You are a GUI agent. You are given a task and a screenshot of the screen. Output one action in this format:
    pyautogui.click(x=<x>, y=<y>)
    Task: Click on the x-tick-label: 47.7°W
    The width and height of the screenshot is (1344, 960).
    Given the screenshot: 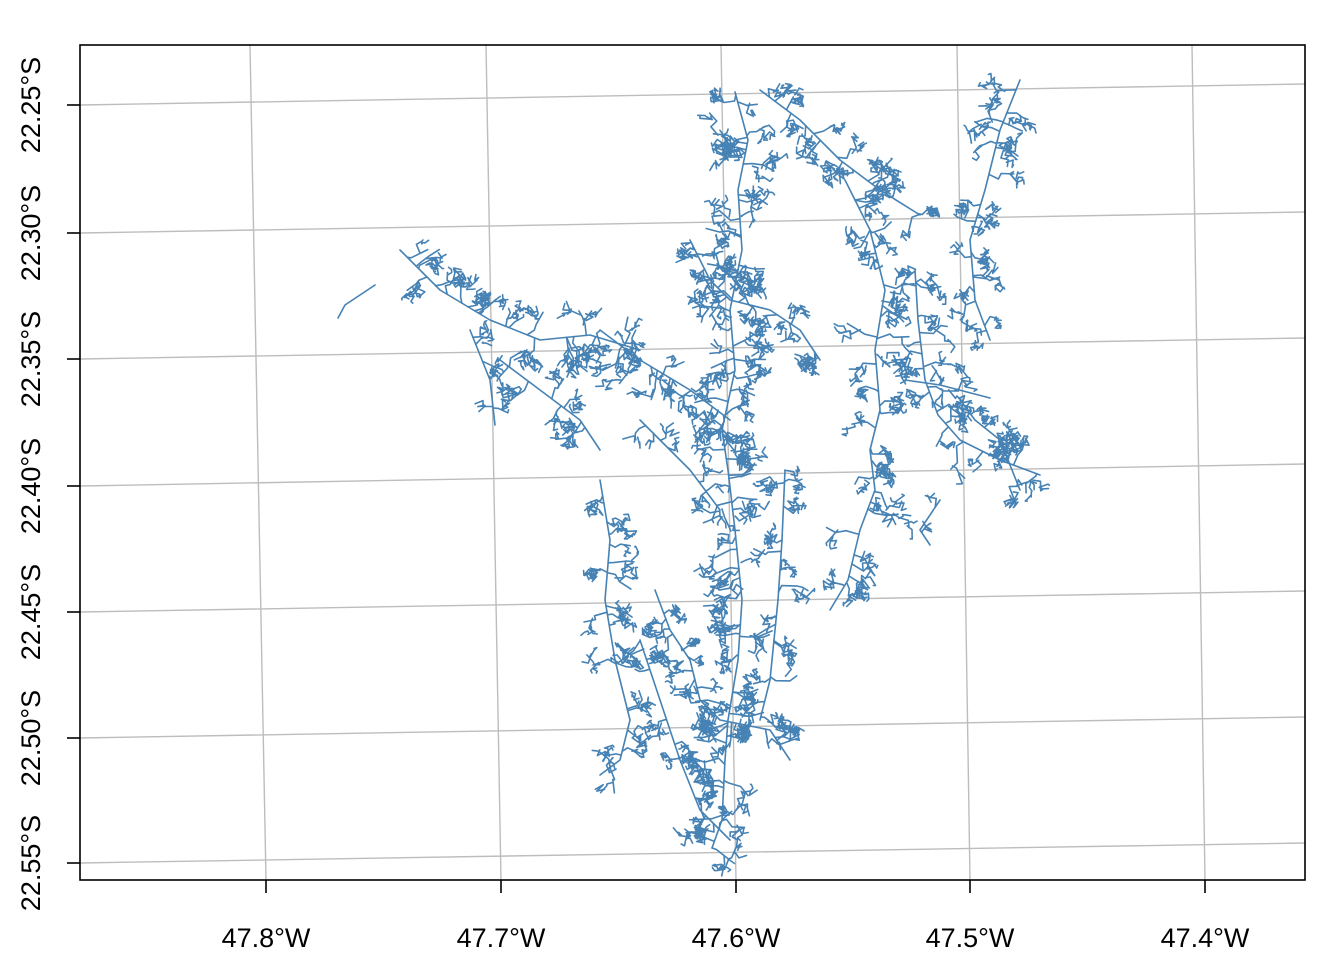 What is the action you would take?
    pyautogui.click(x=501, y=938)
    